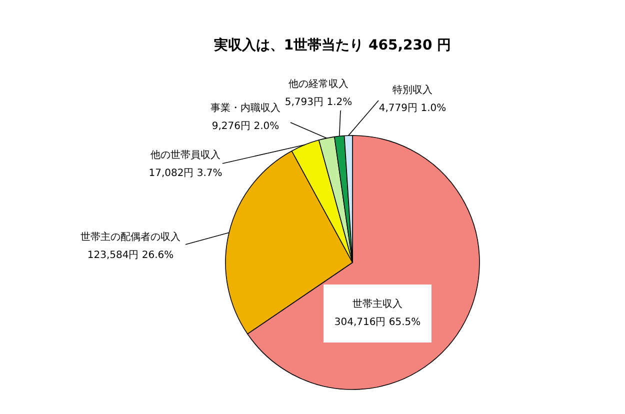  What do you see at coordinates (130, 255) in the screenshot?
I see `data-label: 123,584円 26.6%` at bounding box center [130, 255].